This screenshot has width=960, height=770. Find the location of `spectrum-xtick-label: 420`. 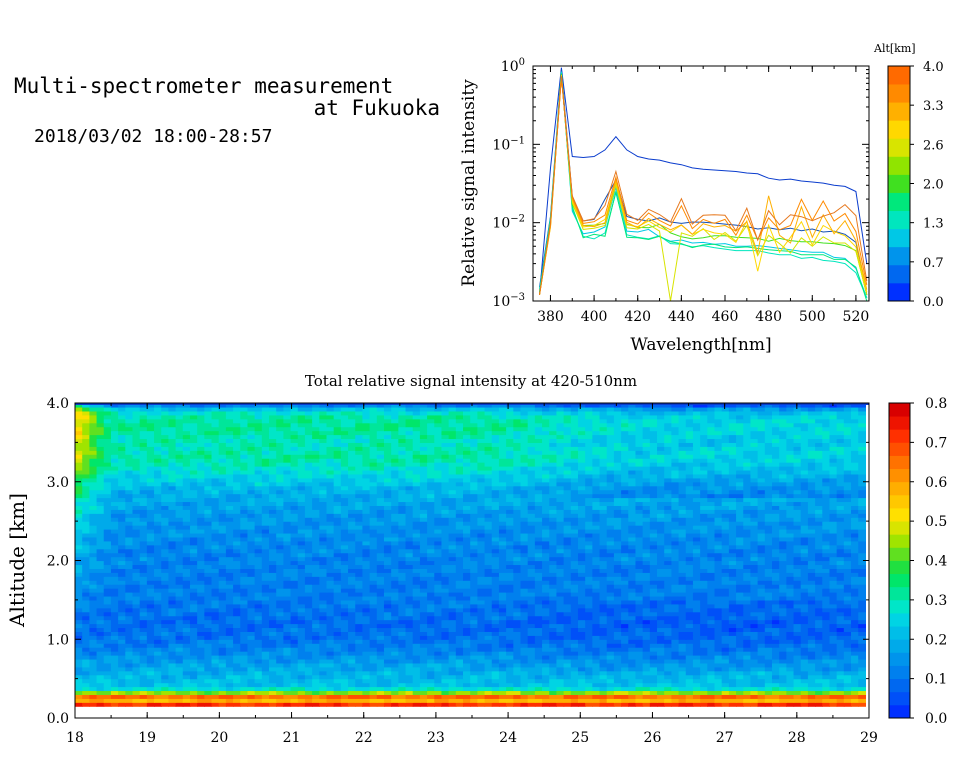

spectrum-xtick-label: 420 is located at coordinates (637, 317).